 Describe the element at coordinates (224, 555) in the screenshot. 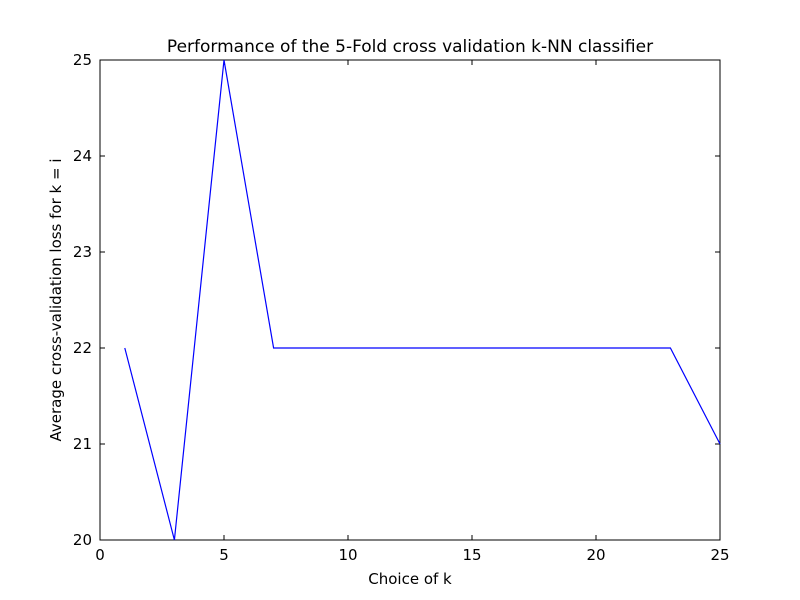

I see `x-tick-label: 5` at that location.